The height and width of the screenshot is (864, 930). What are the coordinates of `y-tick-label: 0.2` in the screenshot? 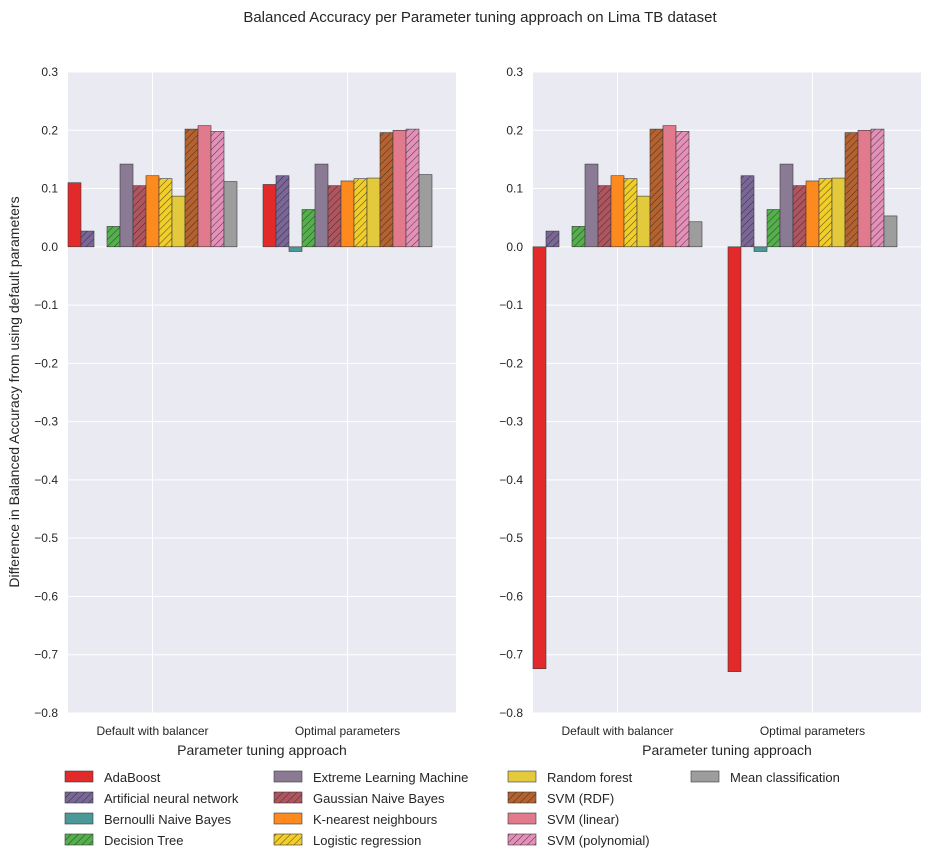 It's located at (514, 130).